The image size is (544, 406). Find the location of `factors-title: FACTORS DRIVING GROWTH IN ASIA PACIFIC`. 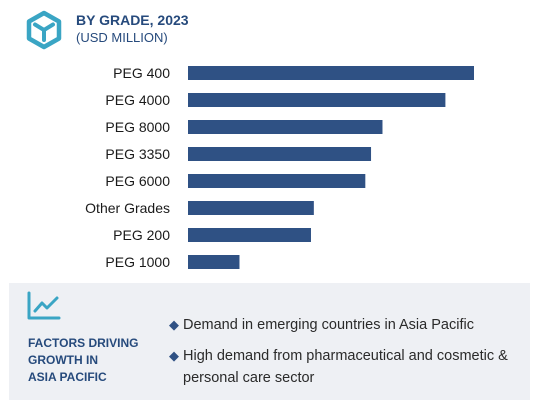

factors-title: FACTORS DRIVING GROWTH IN ASIA PACIFIC is located at coordinates (98, 360).